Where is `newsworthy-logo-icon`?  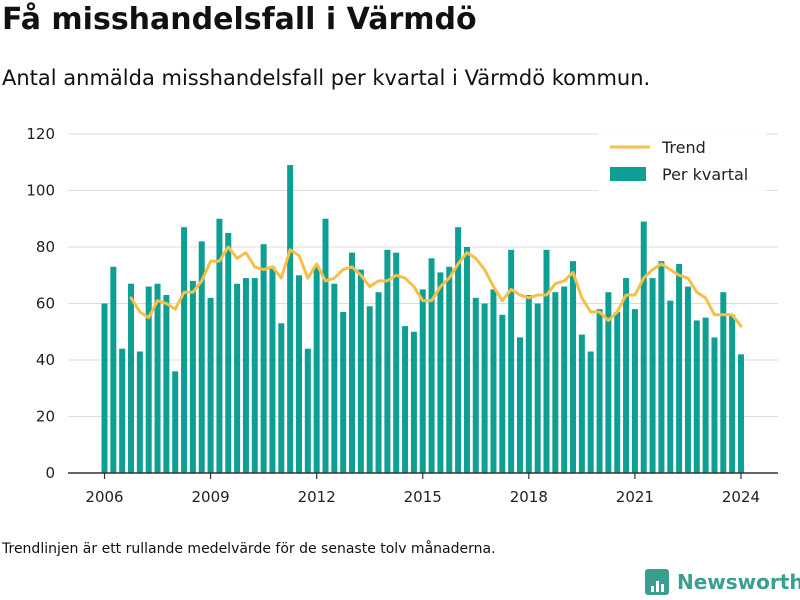 newsworthy-logo-icon is located at coordinates (657, 582).